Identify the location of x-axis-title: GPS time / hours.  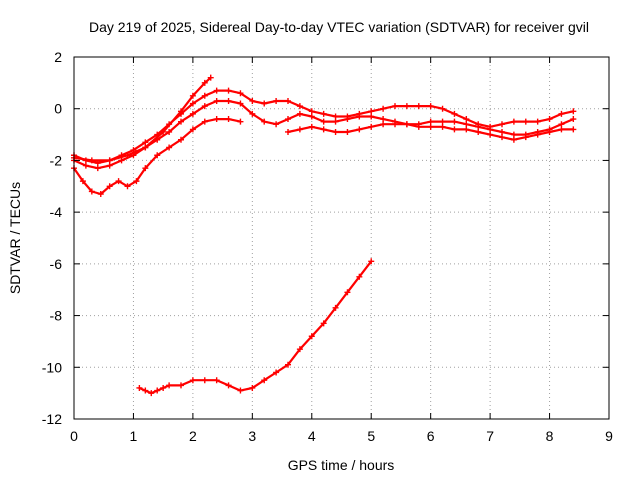
(341, 465).